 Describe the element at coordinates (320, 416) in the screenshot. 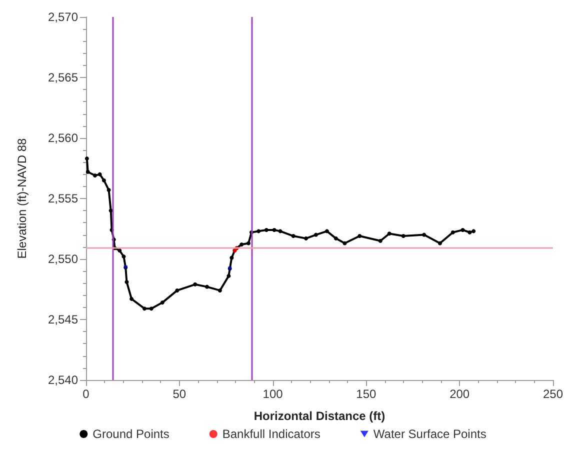

I see `x-axis-title: Horizontal Distance (ft)` at that location.